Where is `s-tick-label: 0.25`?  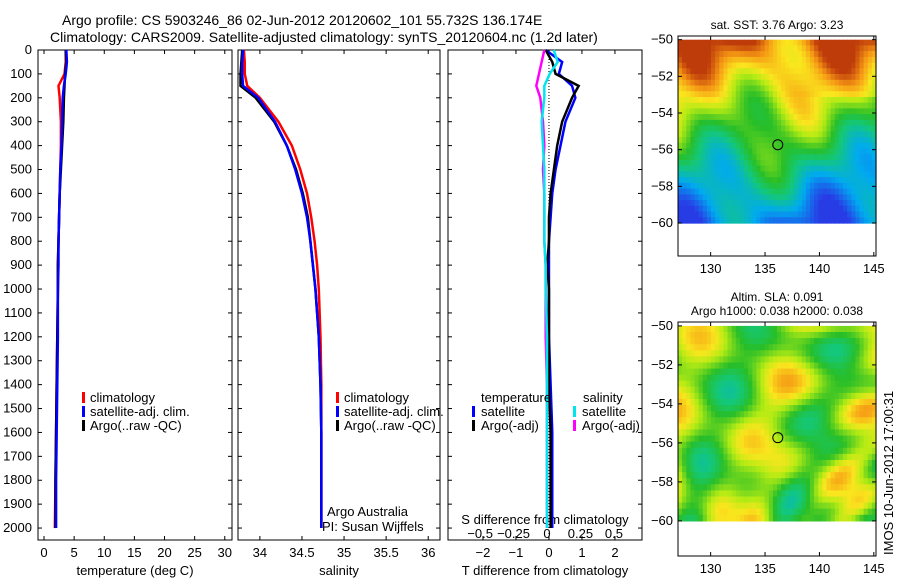
s-tick-label: 0.25 is located at coordinates (580, 533).